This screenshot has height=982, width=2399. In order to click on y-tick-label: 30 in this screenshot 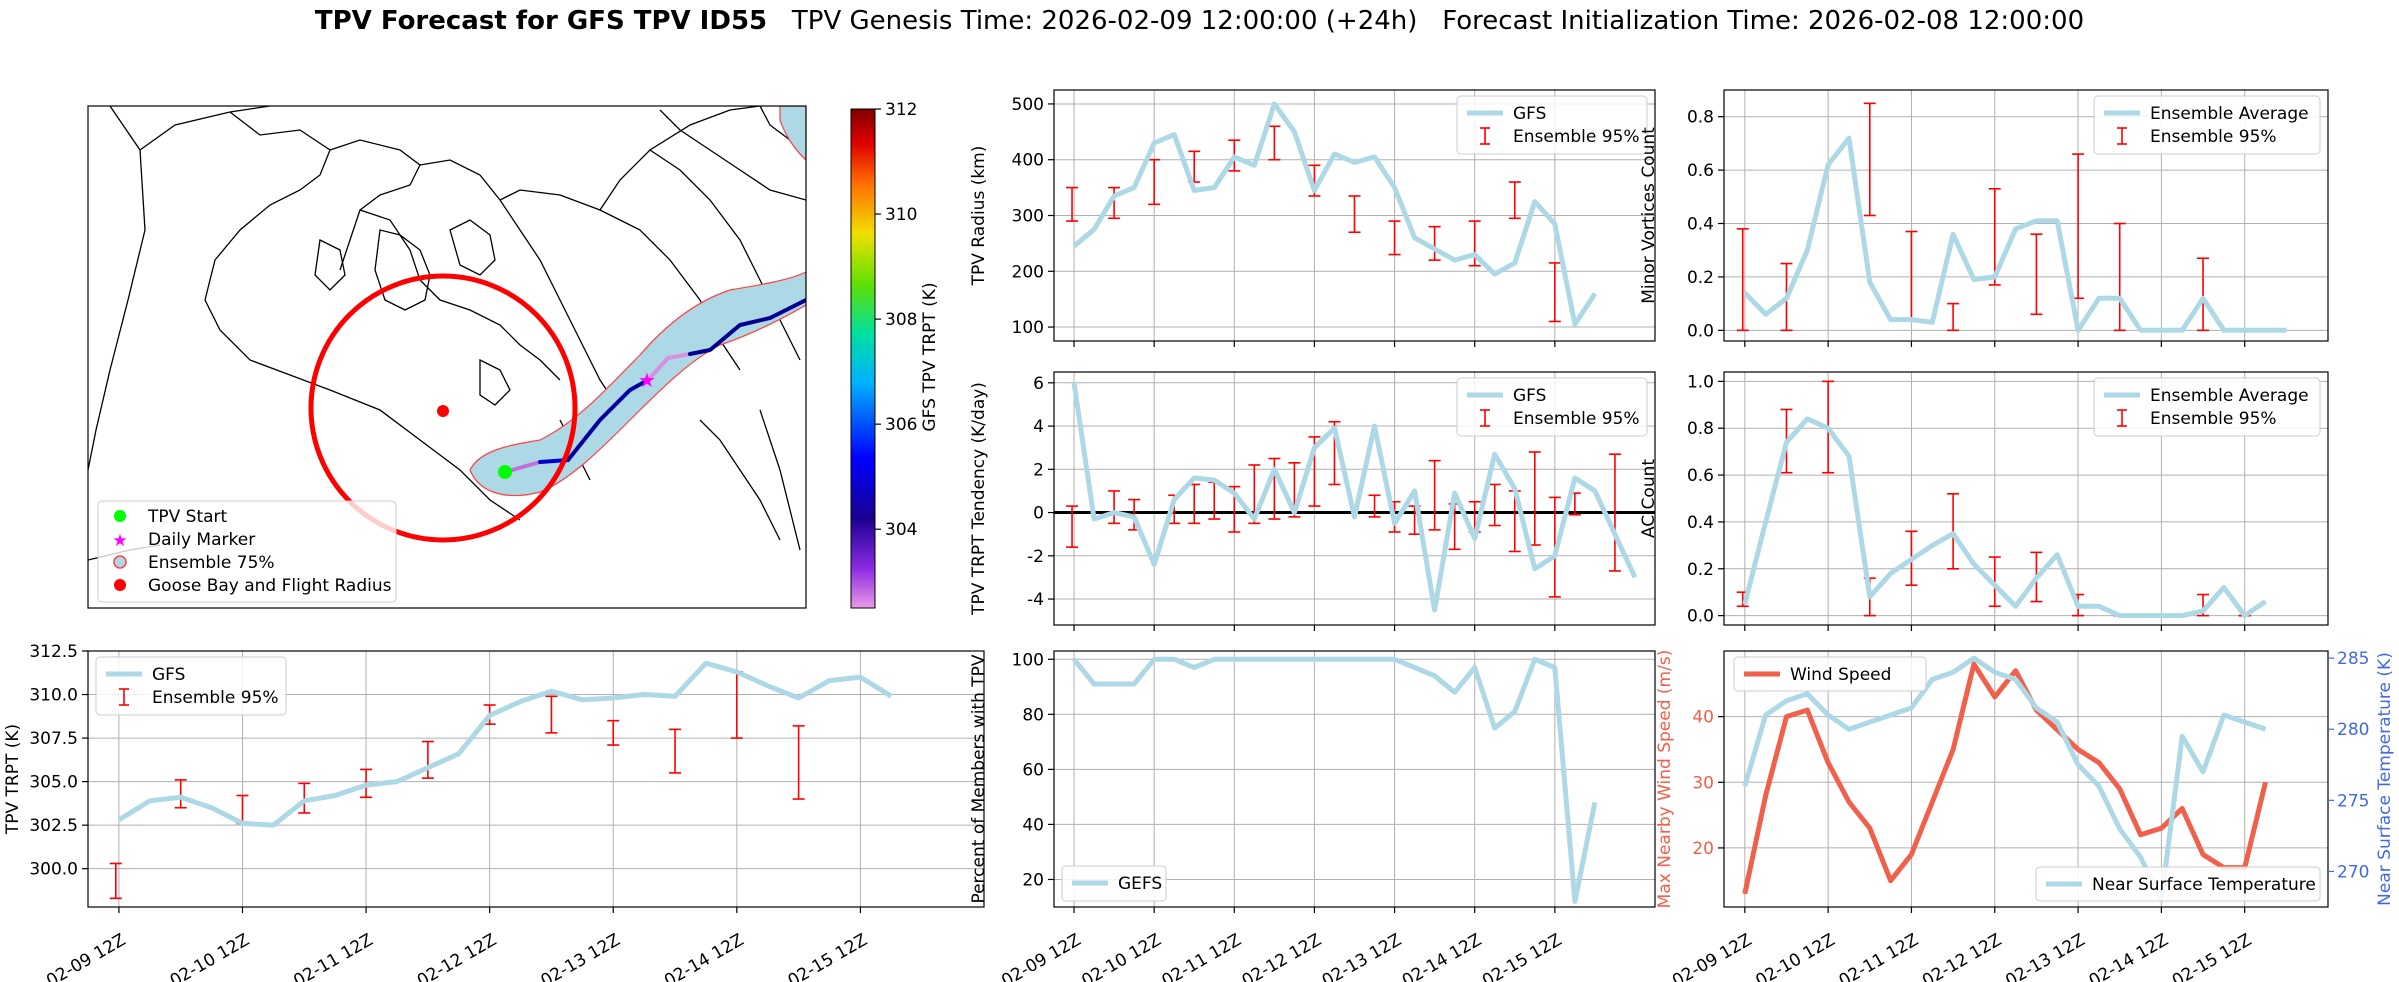, I will do `click(1703, 783)`.